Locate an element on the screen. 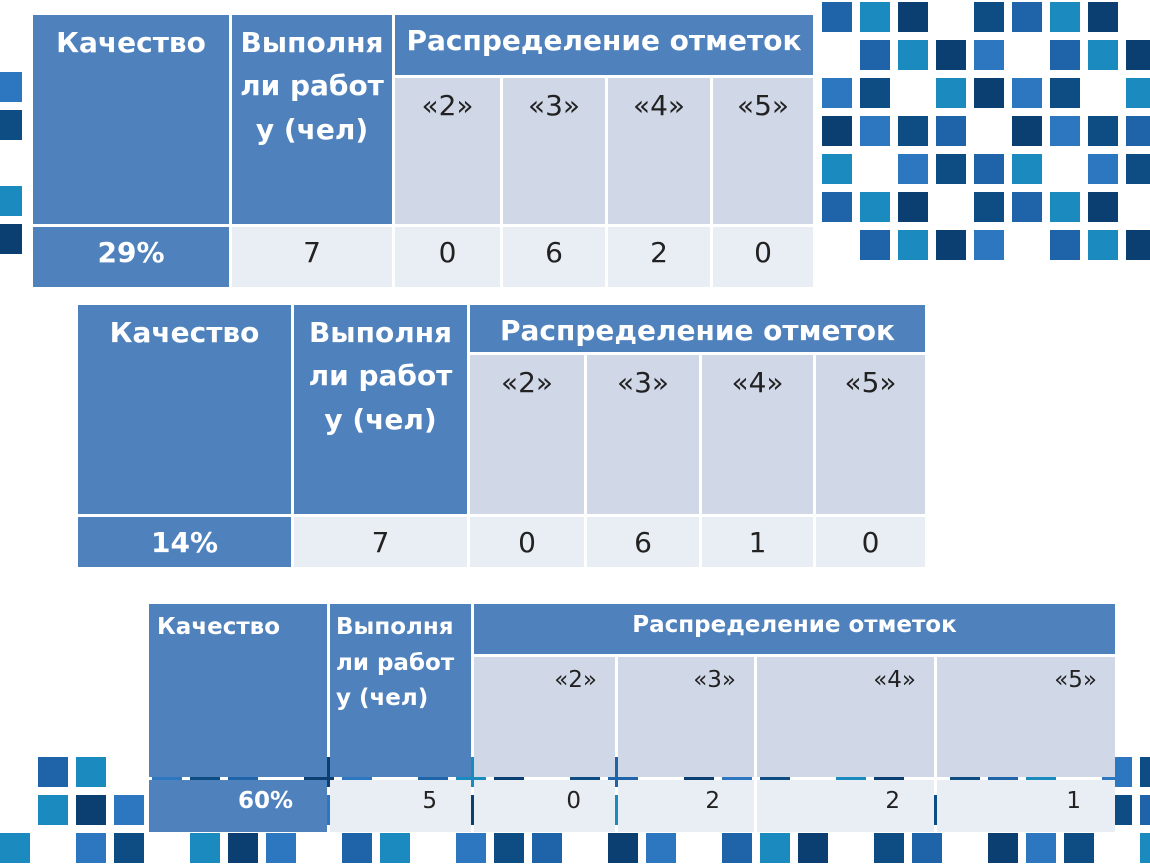  row-quality: 60% is located at coordinates (238, 806).